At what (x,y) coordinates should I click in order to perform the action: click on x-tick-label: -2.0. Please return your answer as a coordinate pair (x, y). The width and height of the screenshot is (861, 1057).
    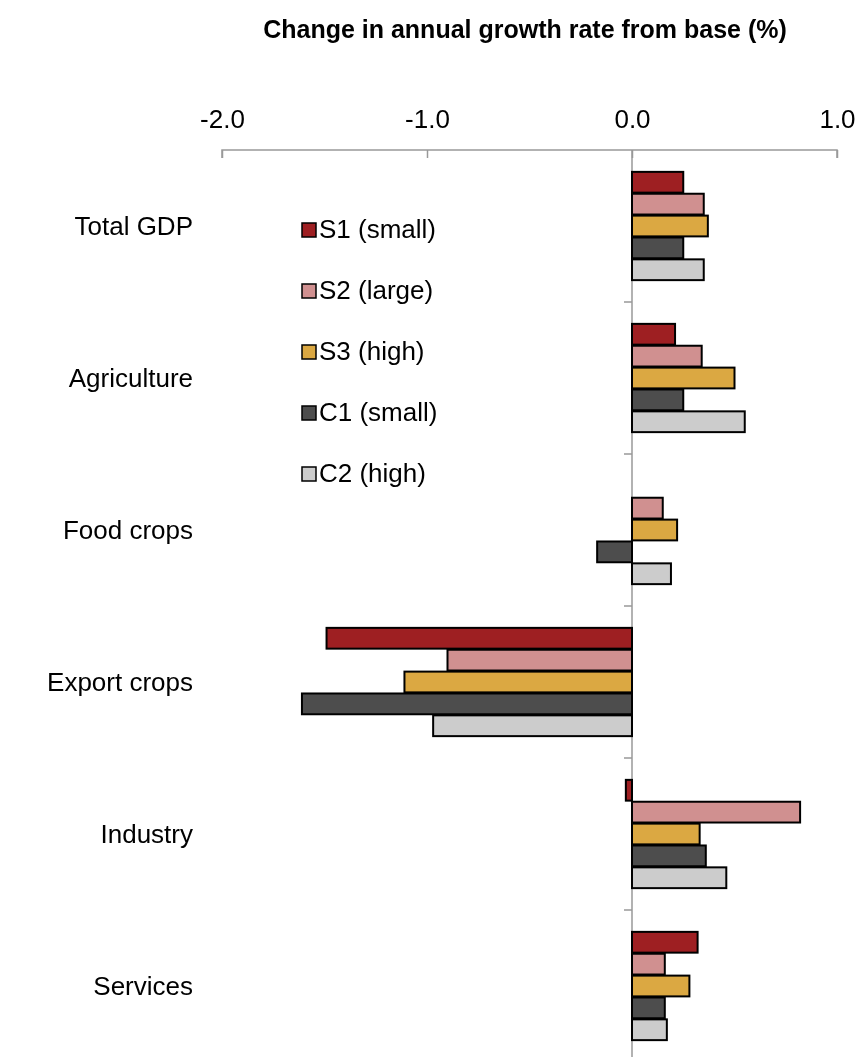
    Looking at the image, I should click on (222, 119).